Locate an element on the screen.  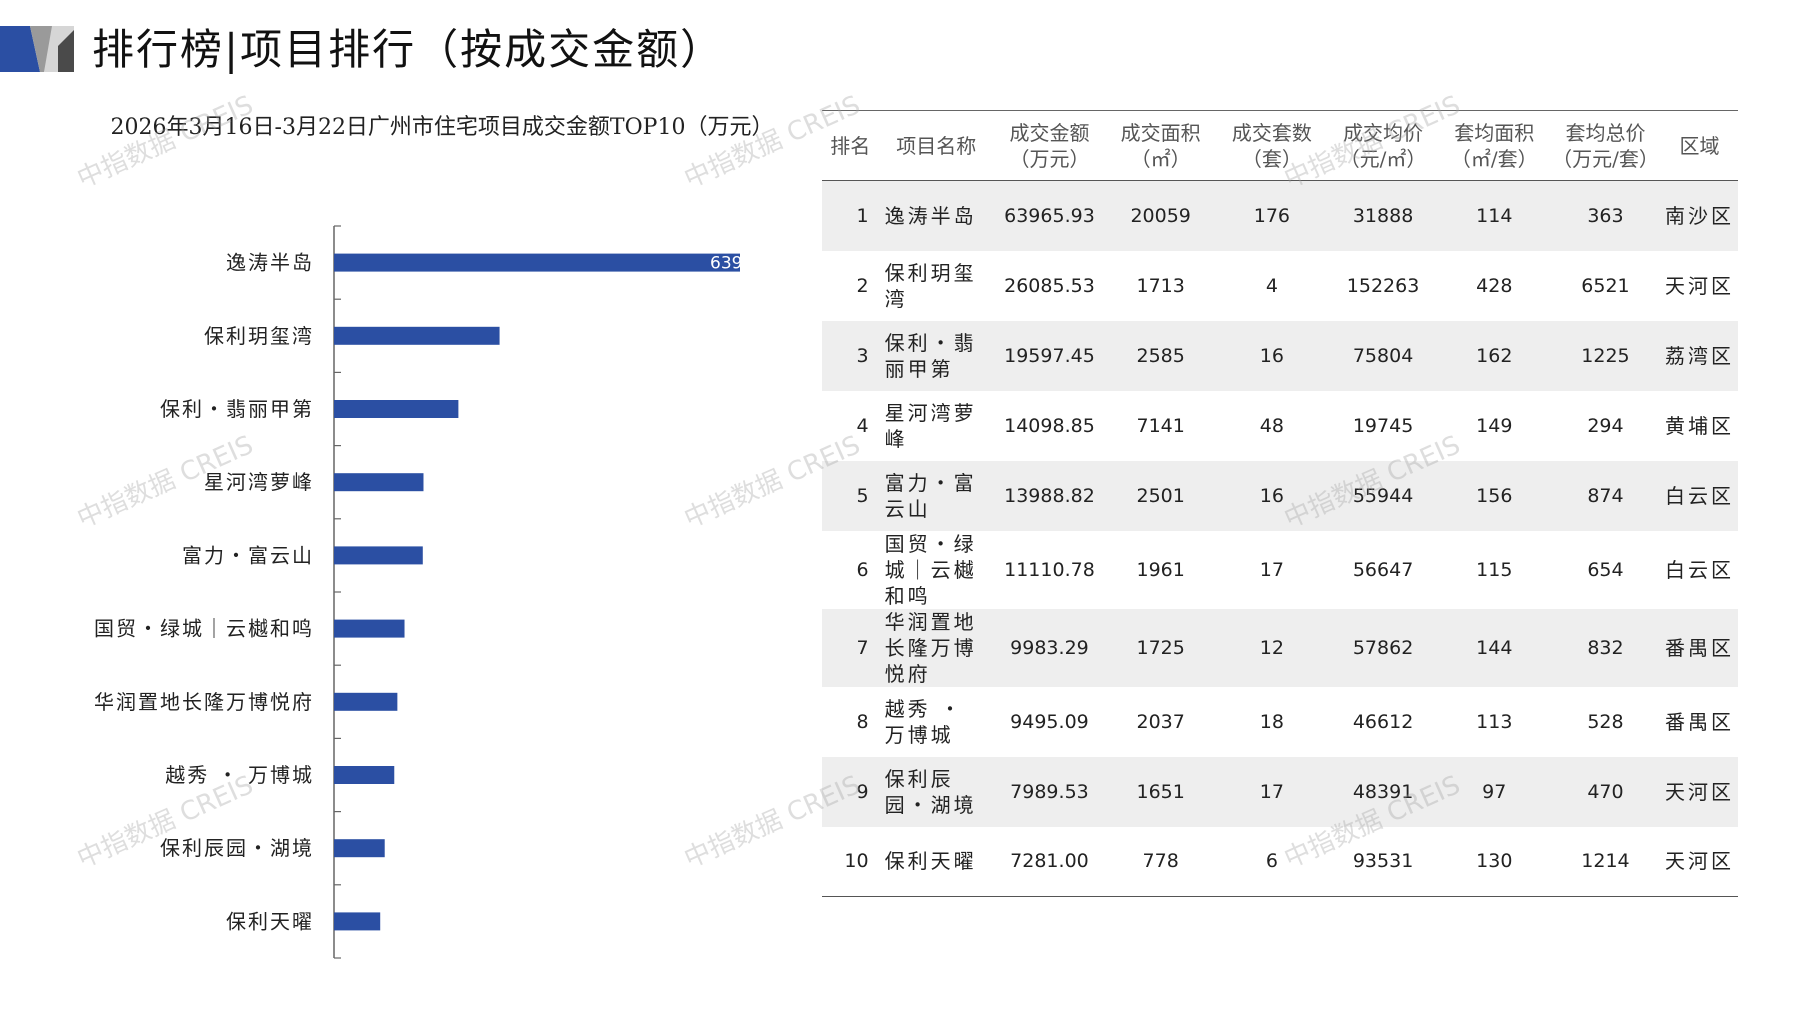
table-header-cell: 套均总价 （万元/套） is located at coordinates (1605, 145).